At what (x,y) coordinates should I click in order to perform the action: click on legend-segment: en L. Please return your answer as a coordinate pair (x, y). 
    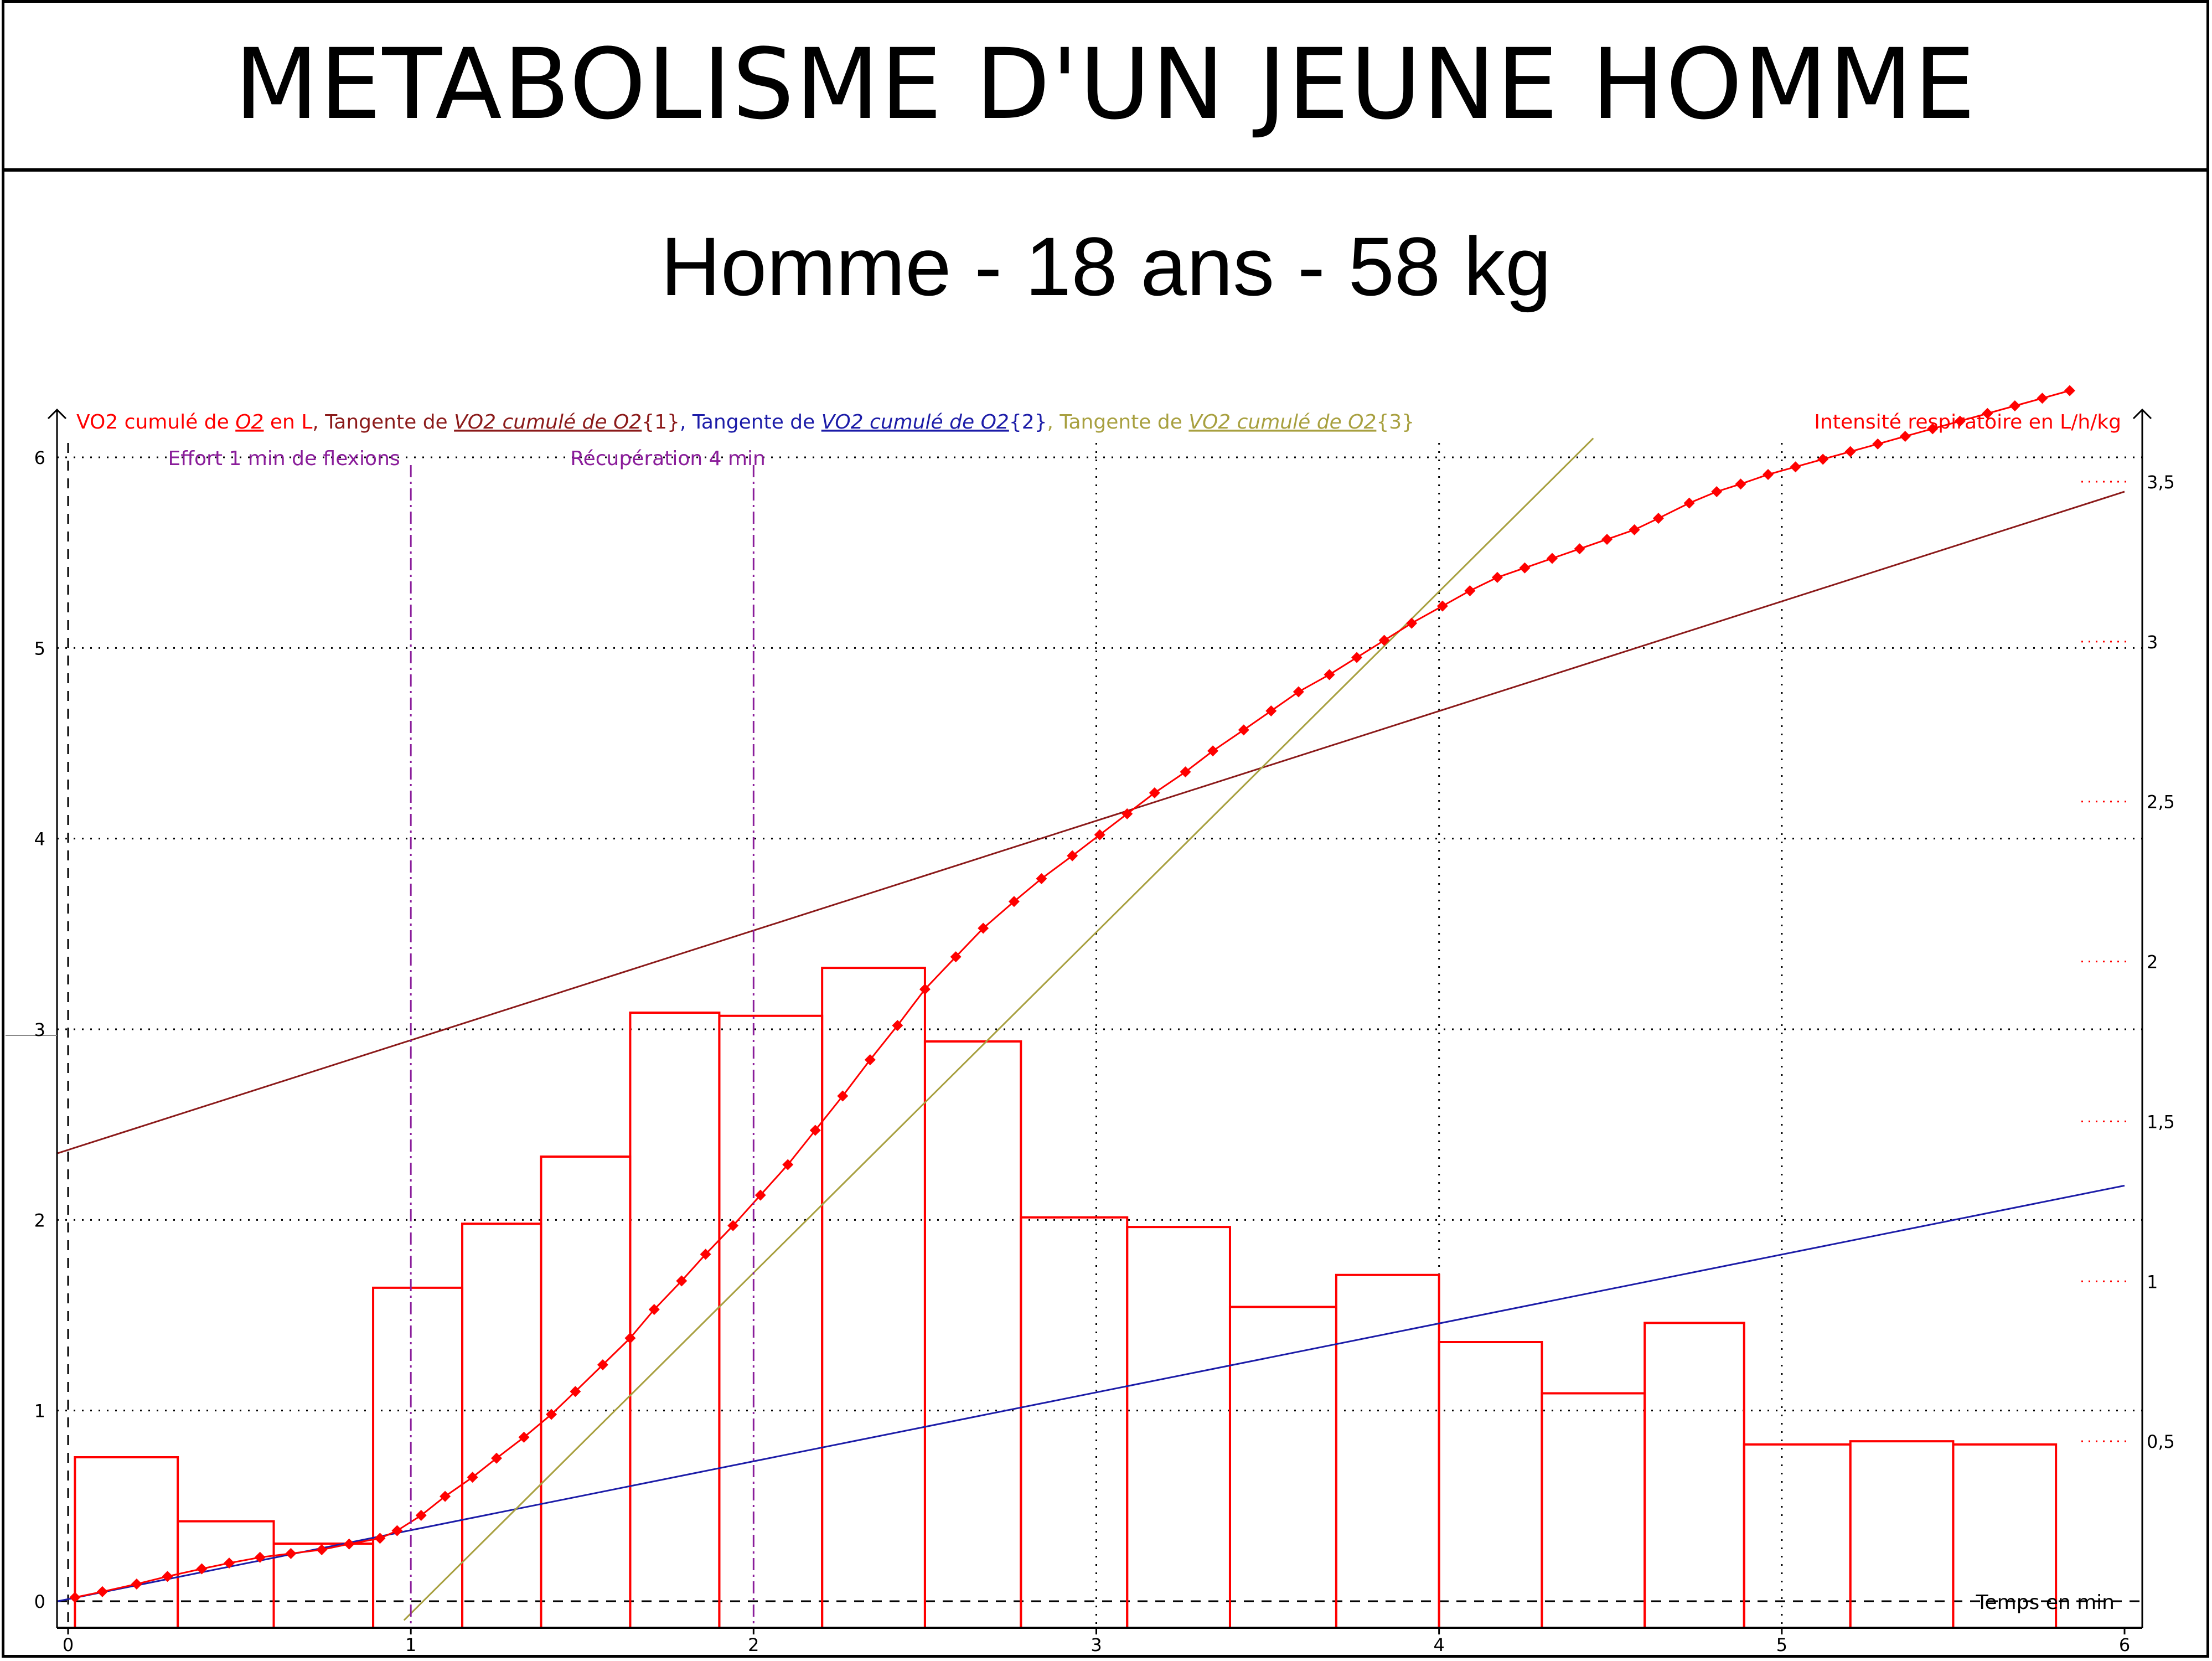
    Looking at the image, I should click on (287, 422).